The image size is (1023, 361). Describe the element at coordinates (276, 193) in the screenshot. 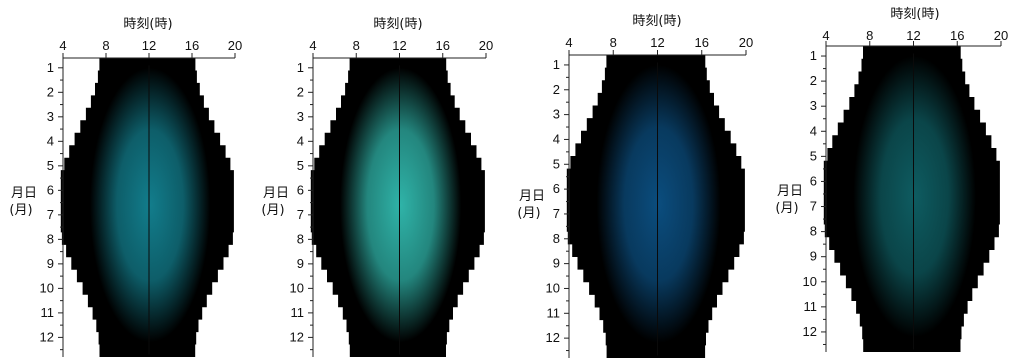

I see `panel-2-ylabel-line1: 月日` at that location.